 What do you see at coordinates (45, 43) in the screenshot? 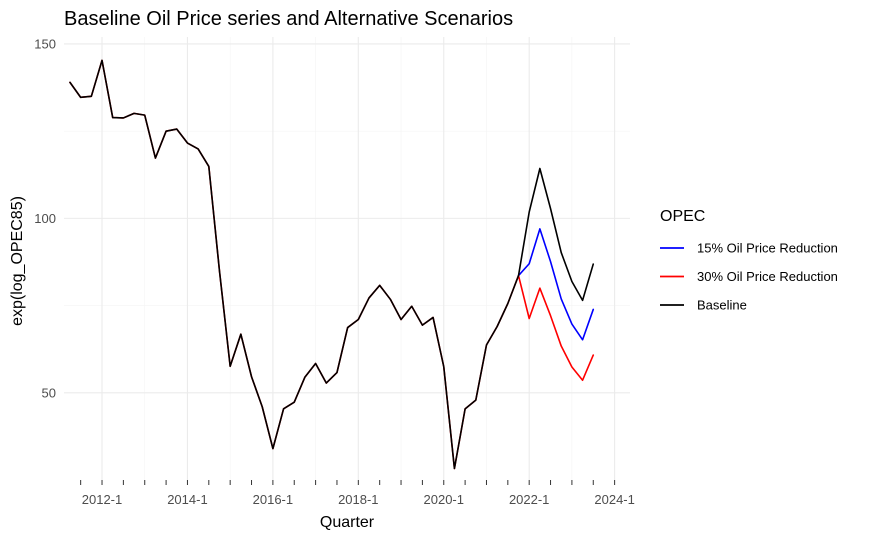
I see `y-tick-label: 150` at bounding box center [45, 43].